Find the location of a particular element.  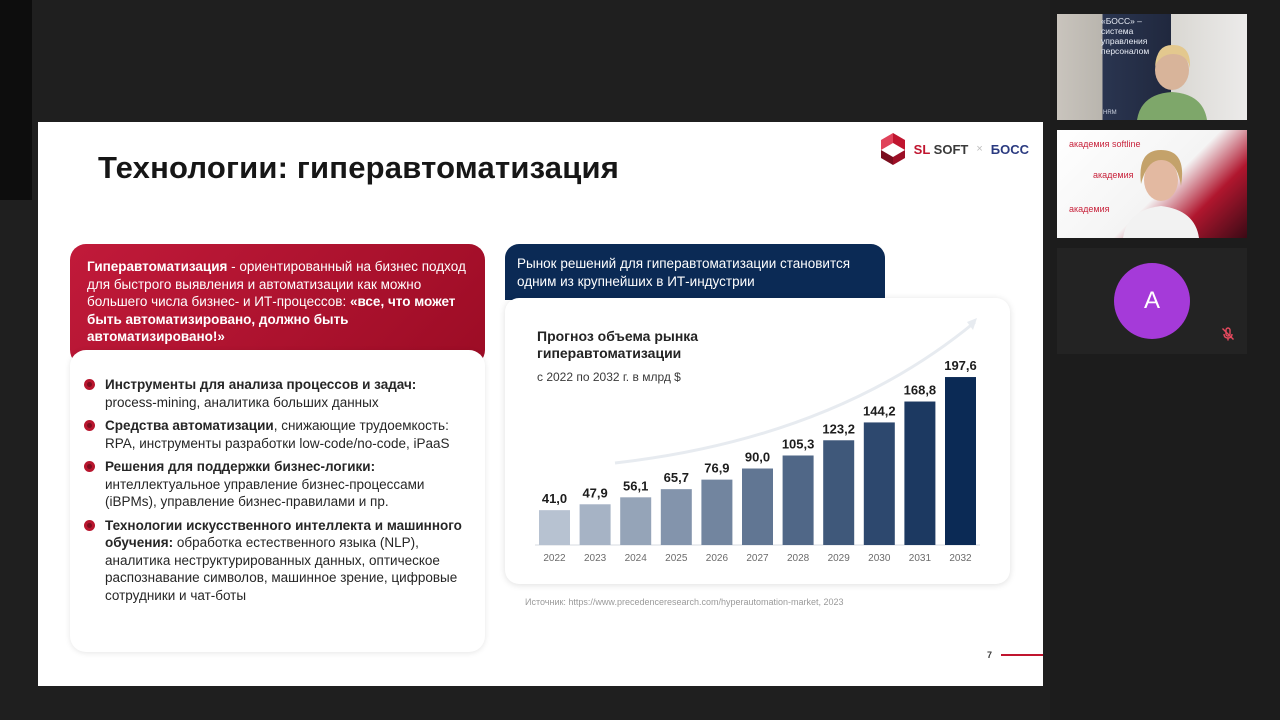

poster-text: «БОСС» – система управления персоналом is located at coordinates (1125, 36).